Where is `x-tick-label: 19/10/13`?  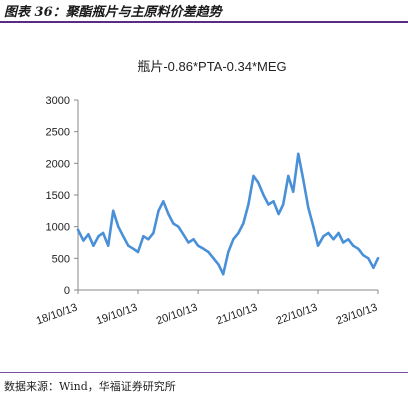
x-tick-label: 19/10/13 is located at coordinates (117, 315).